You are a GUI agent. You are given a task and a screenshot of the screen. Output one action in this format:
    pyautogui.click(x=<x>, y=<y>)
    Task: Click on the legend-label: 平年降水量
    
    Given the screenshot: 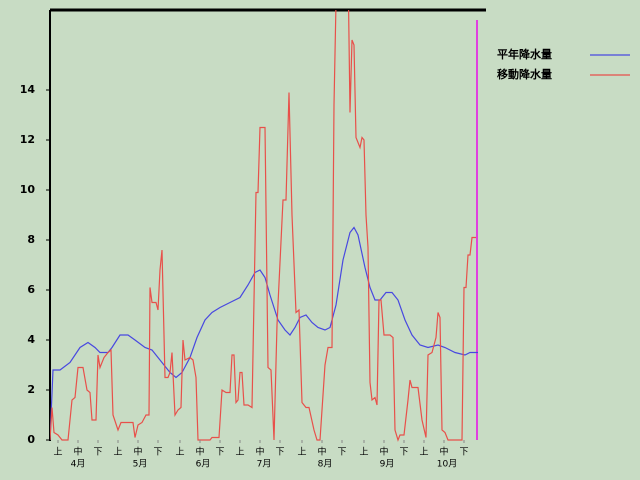 What is the action you would take?
    pyautogui.click(x=524, y=54)
    